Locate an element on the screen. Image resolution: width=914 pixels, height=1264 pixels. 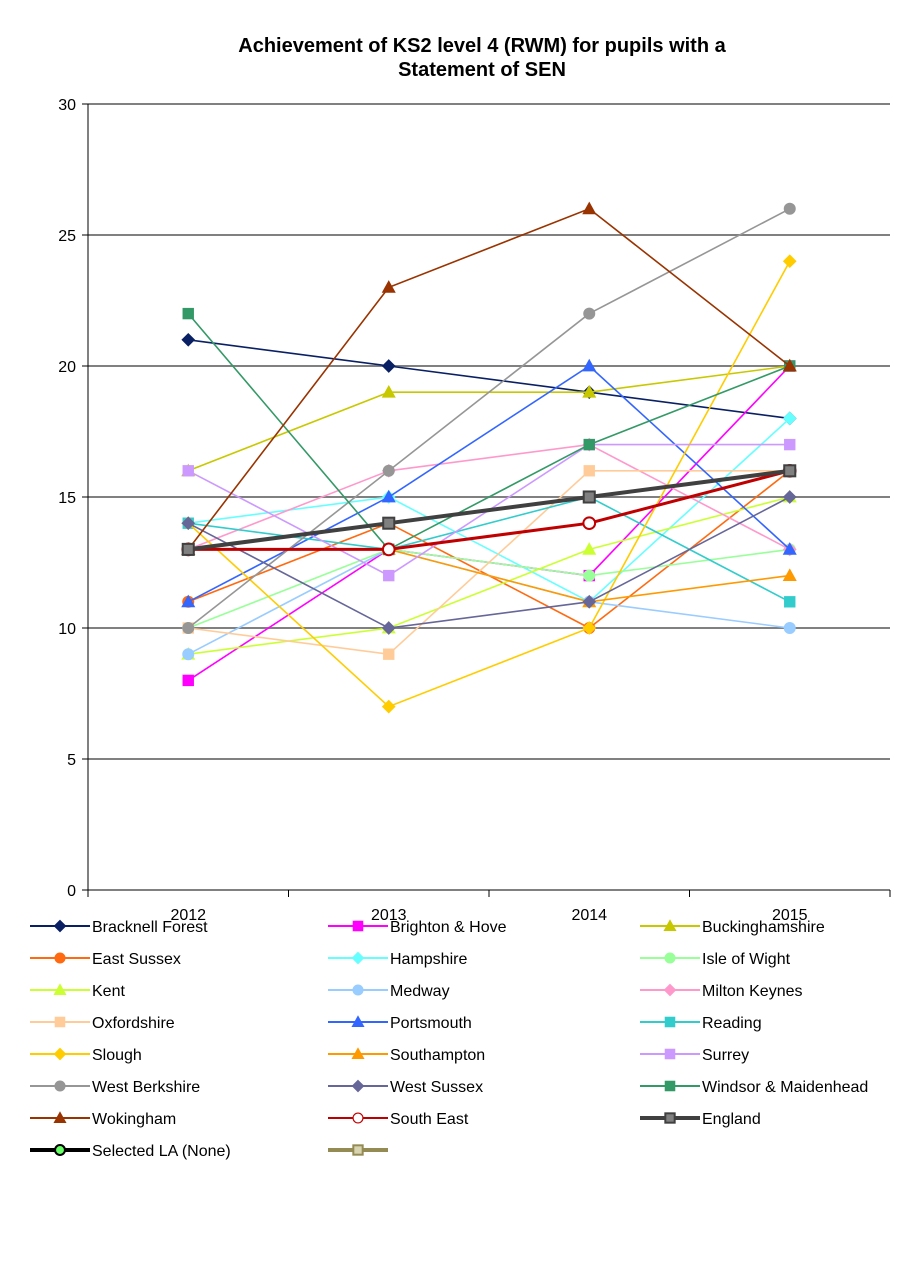
series-west-sussex is located at coordinates (489, 562).